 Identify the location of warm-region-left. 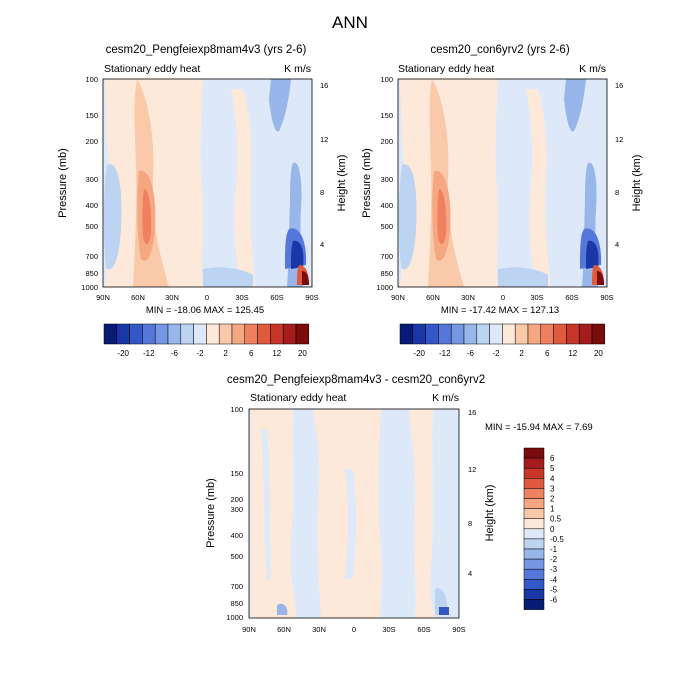
(274, 513).